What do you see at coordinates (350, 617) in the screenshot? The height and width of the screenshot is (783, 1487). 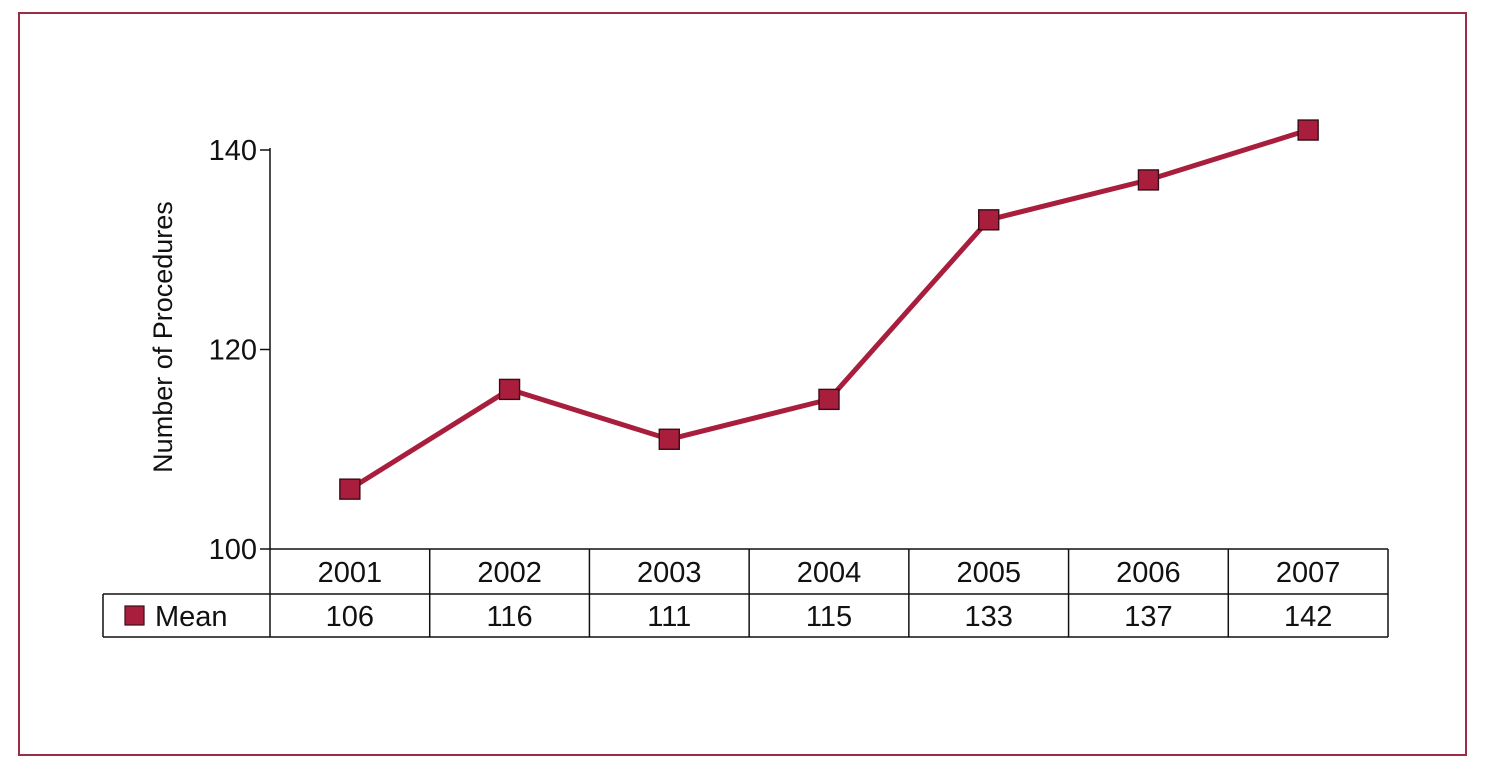 I see `data-table-value: 106` at bounding box center [350, 617].